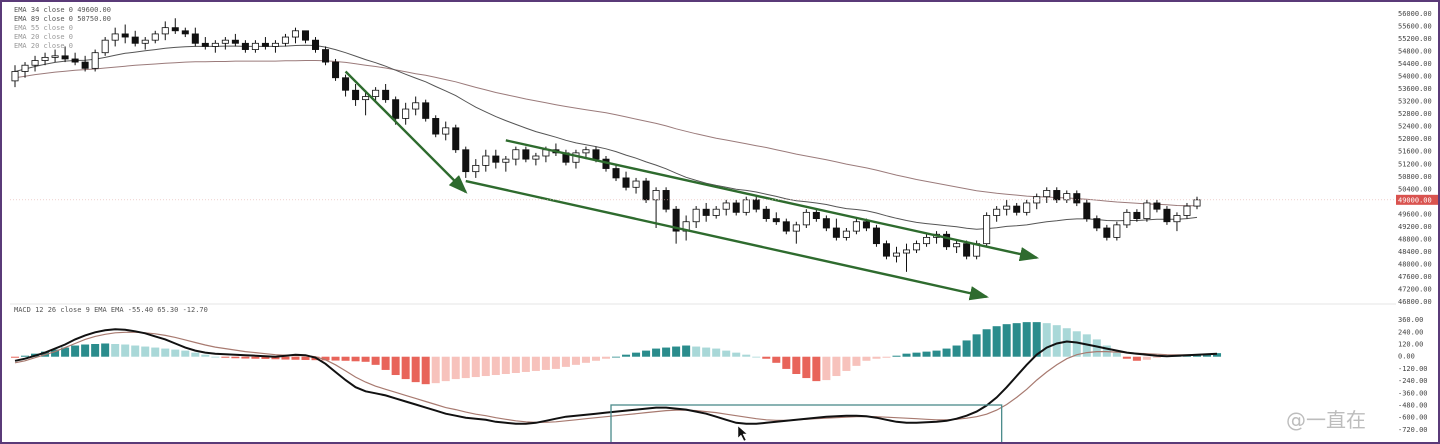 The height and width of the screenshot is (444, 1440). Describe the element at coordinates (1413, 406) in the screenshot. I see `macd-tick-label: -480.00` at that location.